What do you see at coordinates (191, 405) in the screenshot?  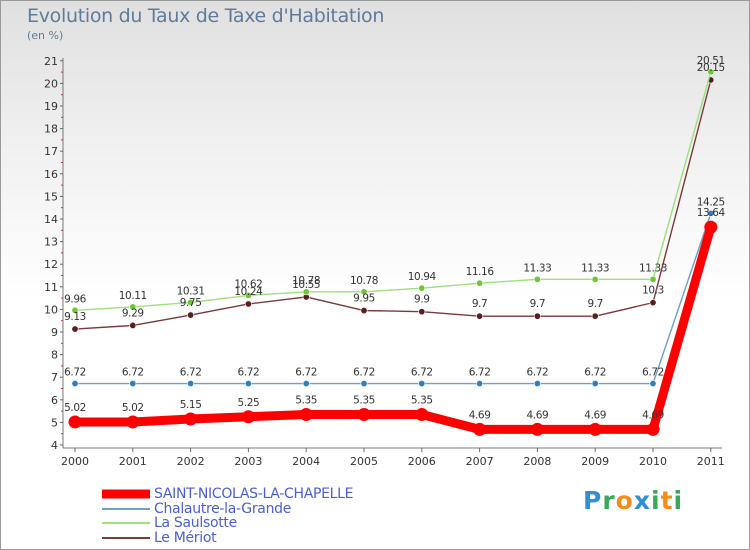 I see `data-label: 5.15` at bounding box center [191, 405].